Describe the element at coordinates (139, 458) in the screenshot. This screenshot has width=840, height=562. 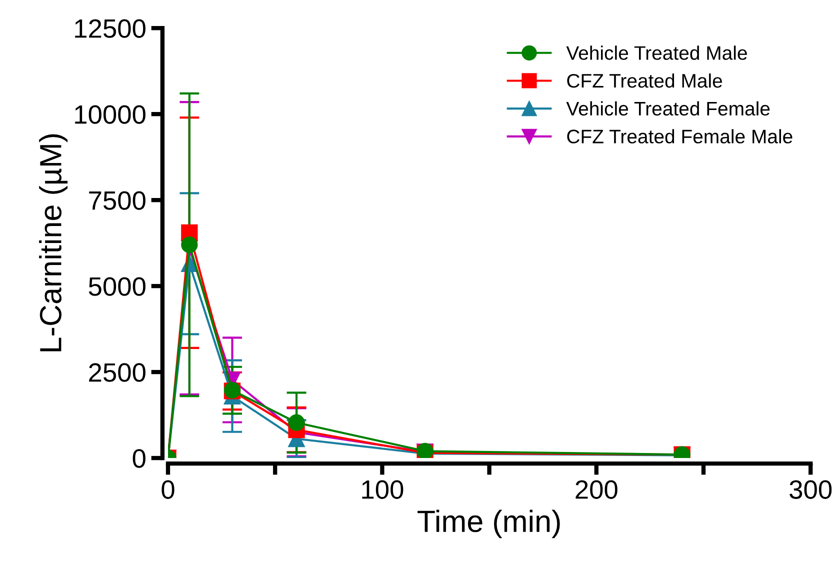
I see `y-tick-label: 0` at that location.